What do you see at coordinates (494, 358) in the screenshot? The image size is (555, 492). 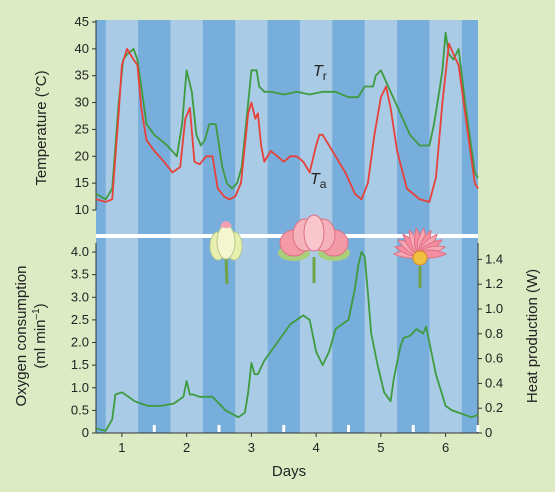 I see `y-right-tick-label: 0.6` at bounding box center [494, 358].